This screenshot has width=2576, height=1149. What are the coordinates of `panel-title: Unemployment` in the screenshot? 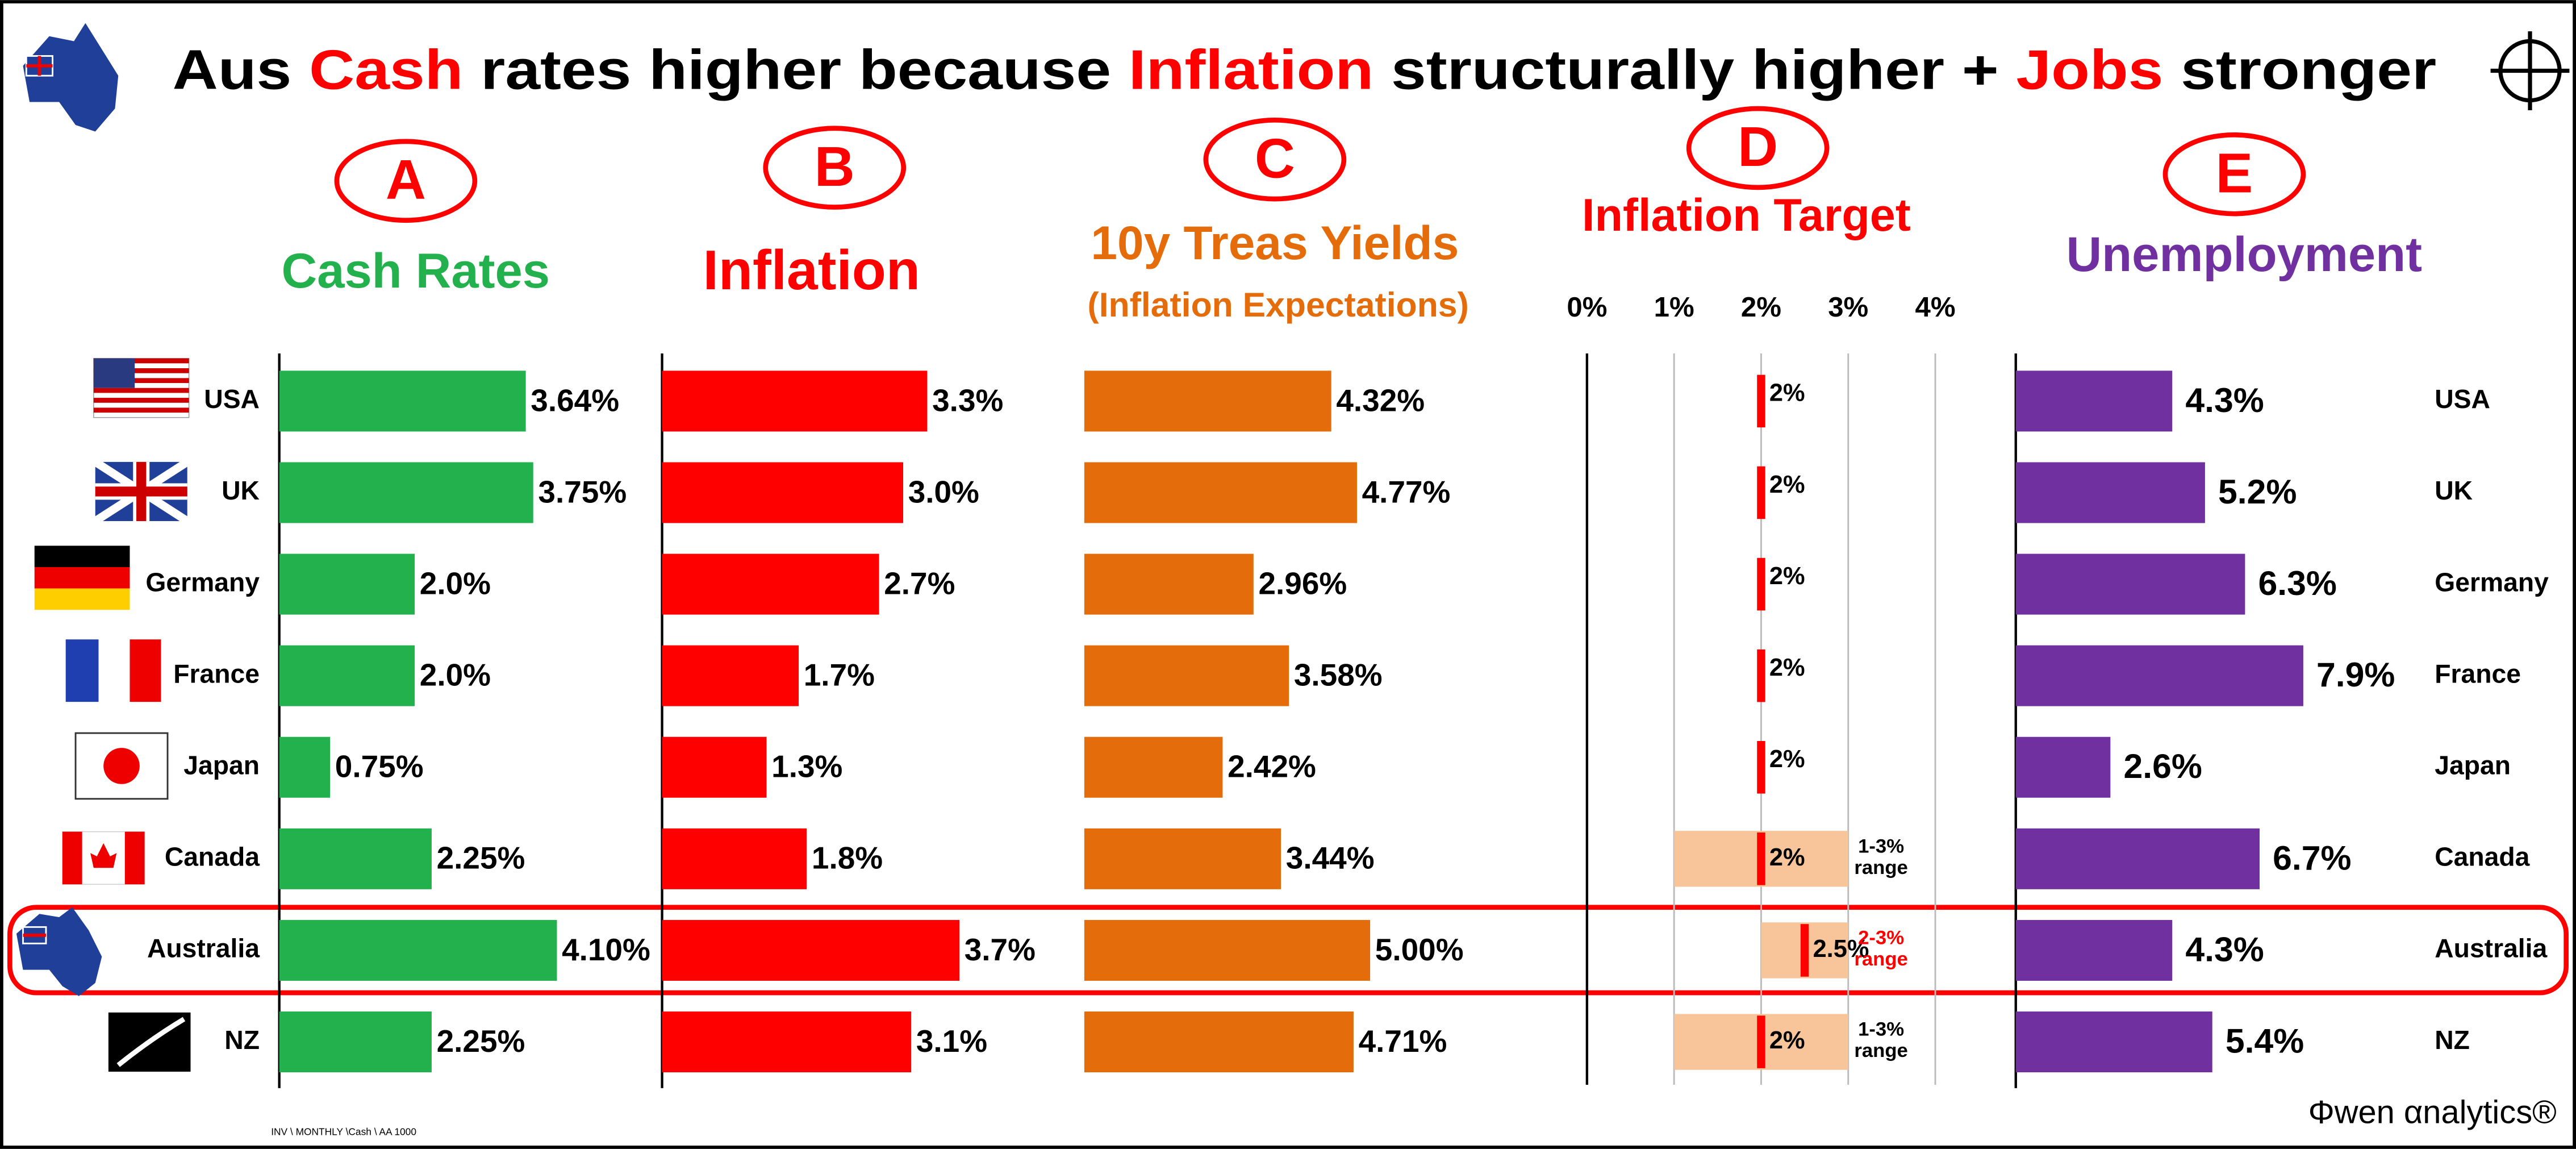 It's located at (2244, 254).